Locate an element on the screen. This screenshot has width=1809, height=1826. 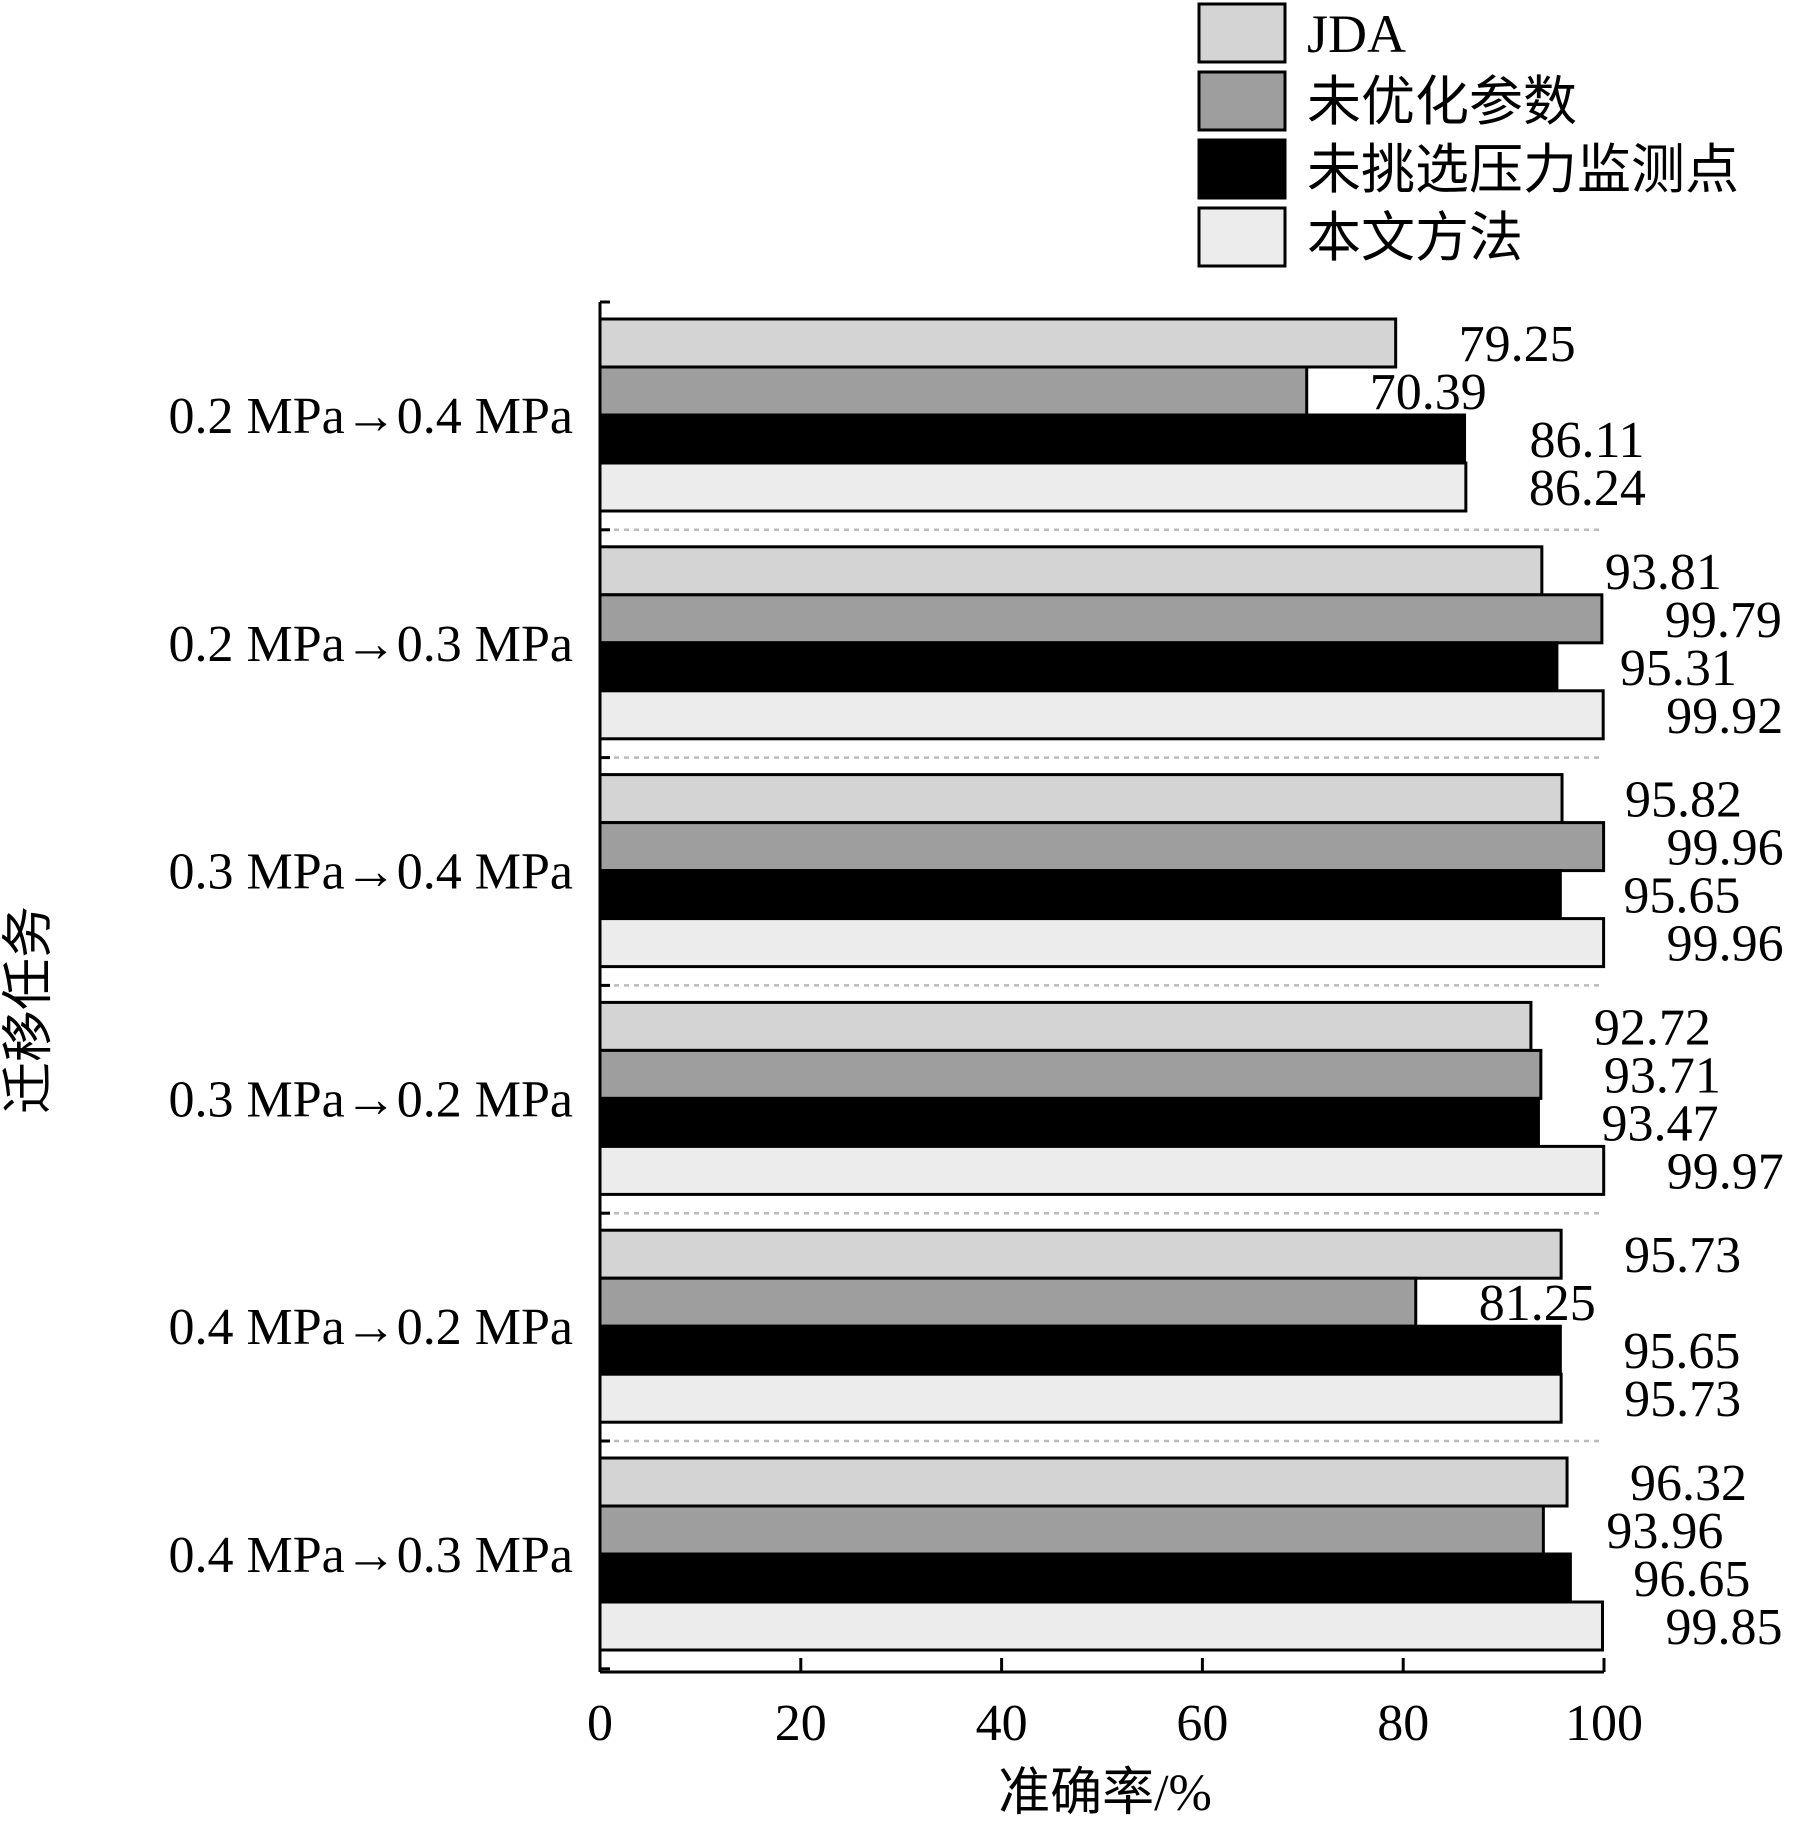
data-label-1-2: 70.39 is located at coordinates (1428, 392).